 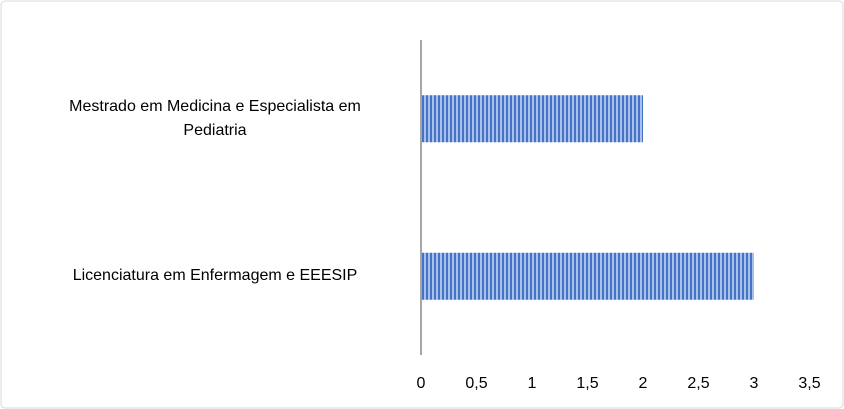 What do you see at coordinates (532, 383) in the screenshot?
I see `x-tick-label: 1` at bounding box center [532, 383].